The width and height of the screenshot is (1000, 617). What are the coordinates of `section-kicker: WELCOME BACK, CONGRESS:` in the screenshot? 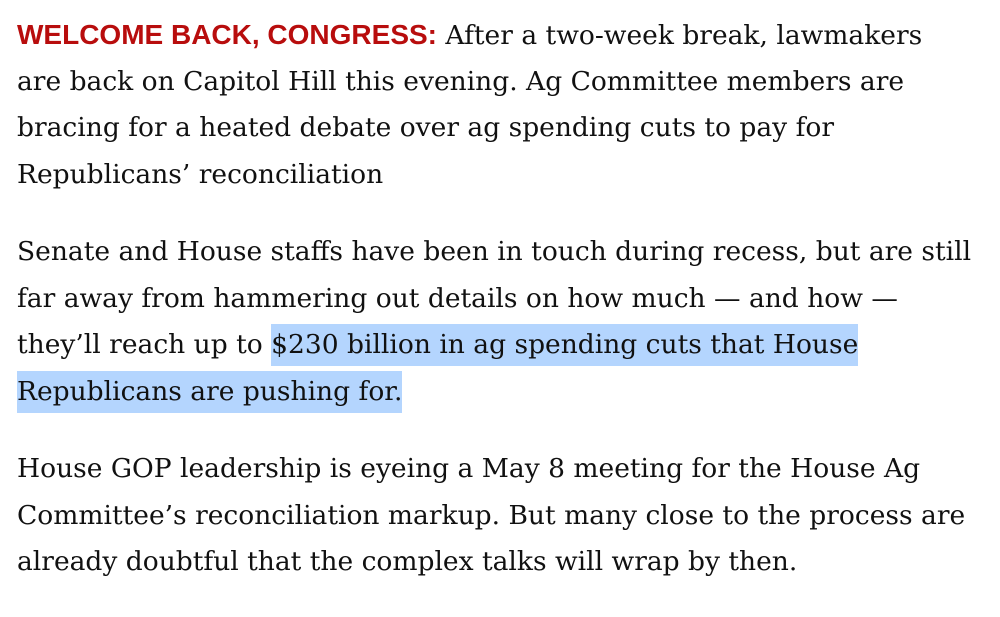 It's located at (227, 34).